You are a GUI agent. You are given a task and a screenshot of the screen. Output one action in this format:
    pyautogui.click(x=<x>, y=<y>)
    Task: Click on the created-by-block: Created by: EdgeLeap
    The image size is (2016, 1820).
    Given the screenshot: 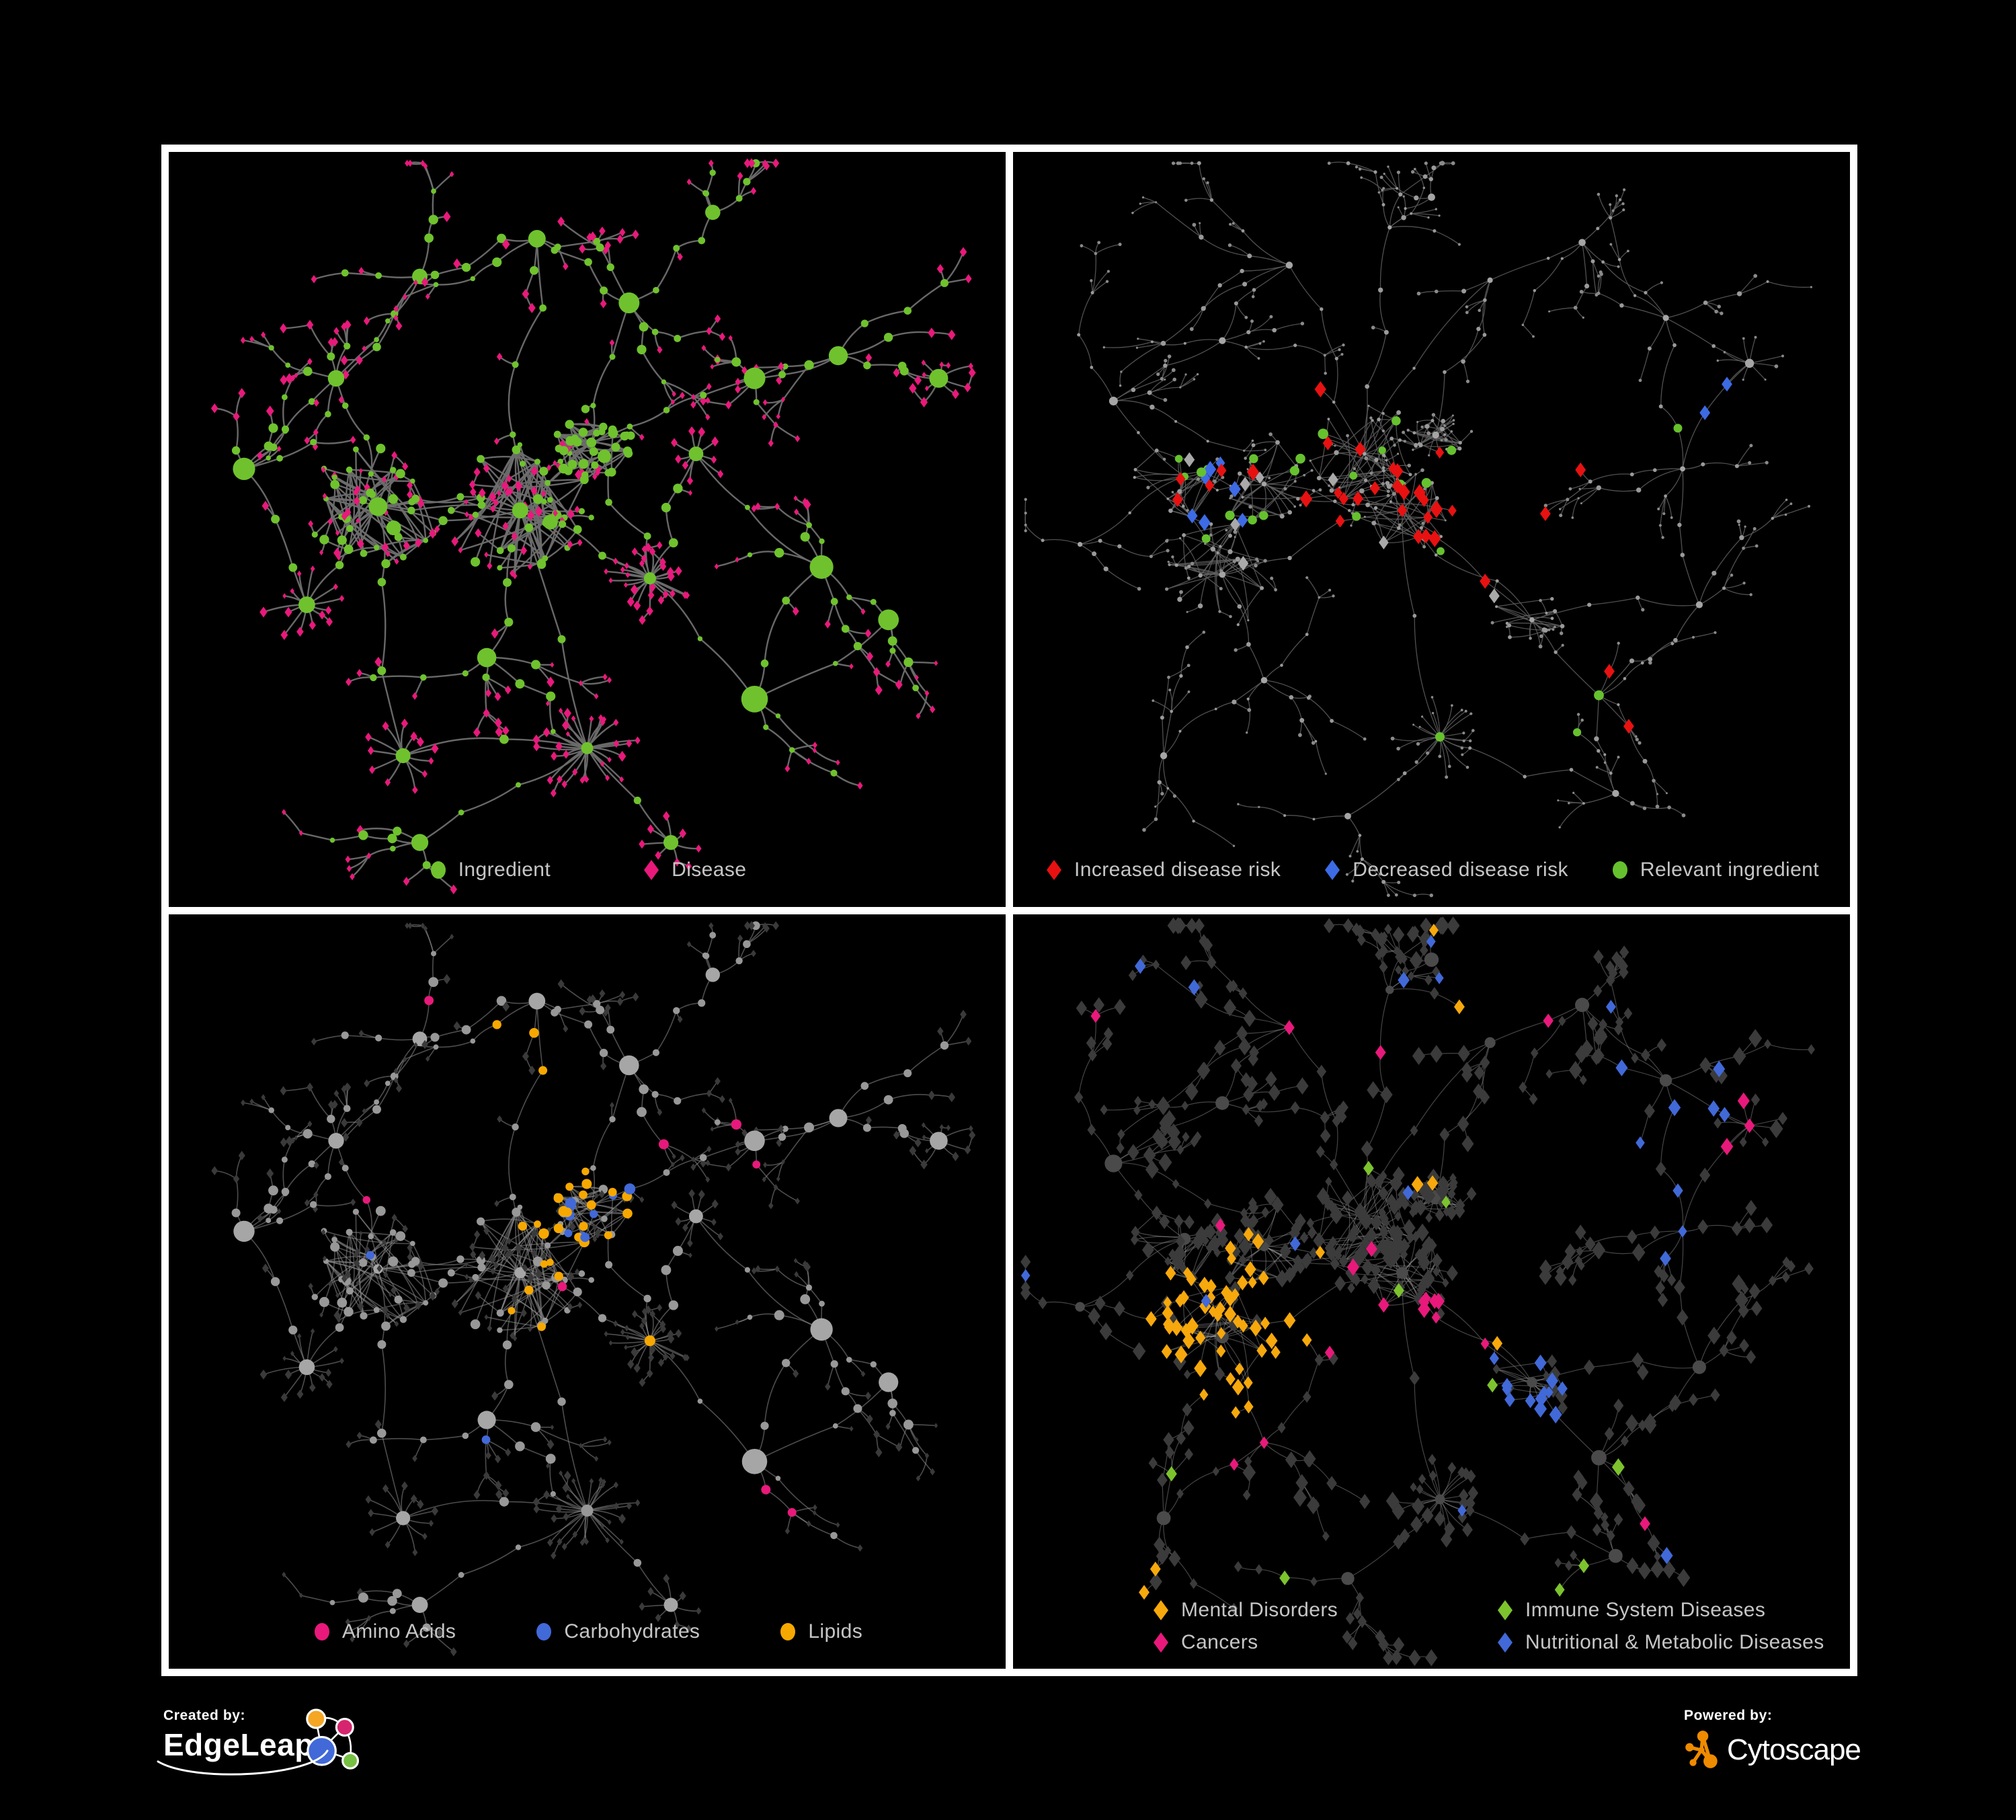 What is the action you would take?
    pyautogui.click(x=321, y=1761)
    